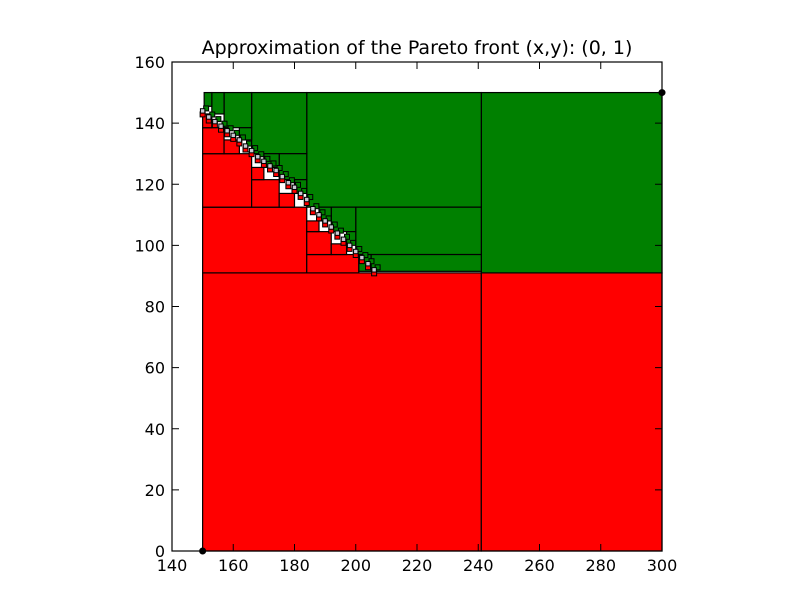 This screenshot has height=612, width=812. I want to click on y-tick-label-6: 120, so click(149, 184).